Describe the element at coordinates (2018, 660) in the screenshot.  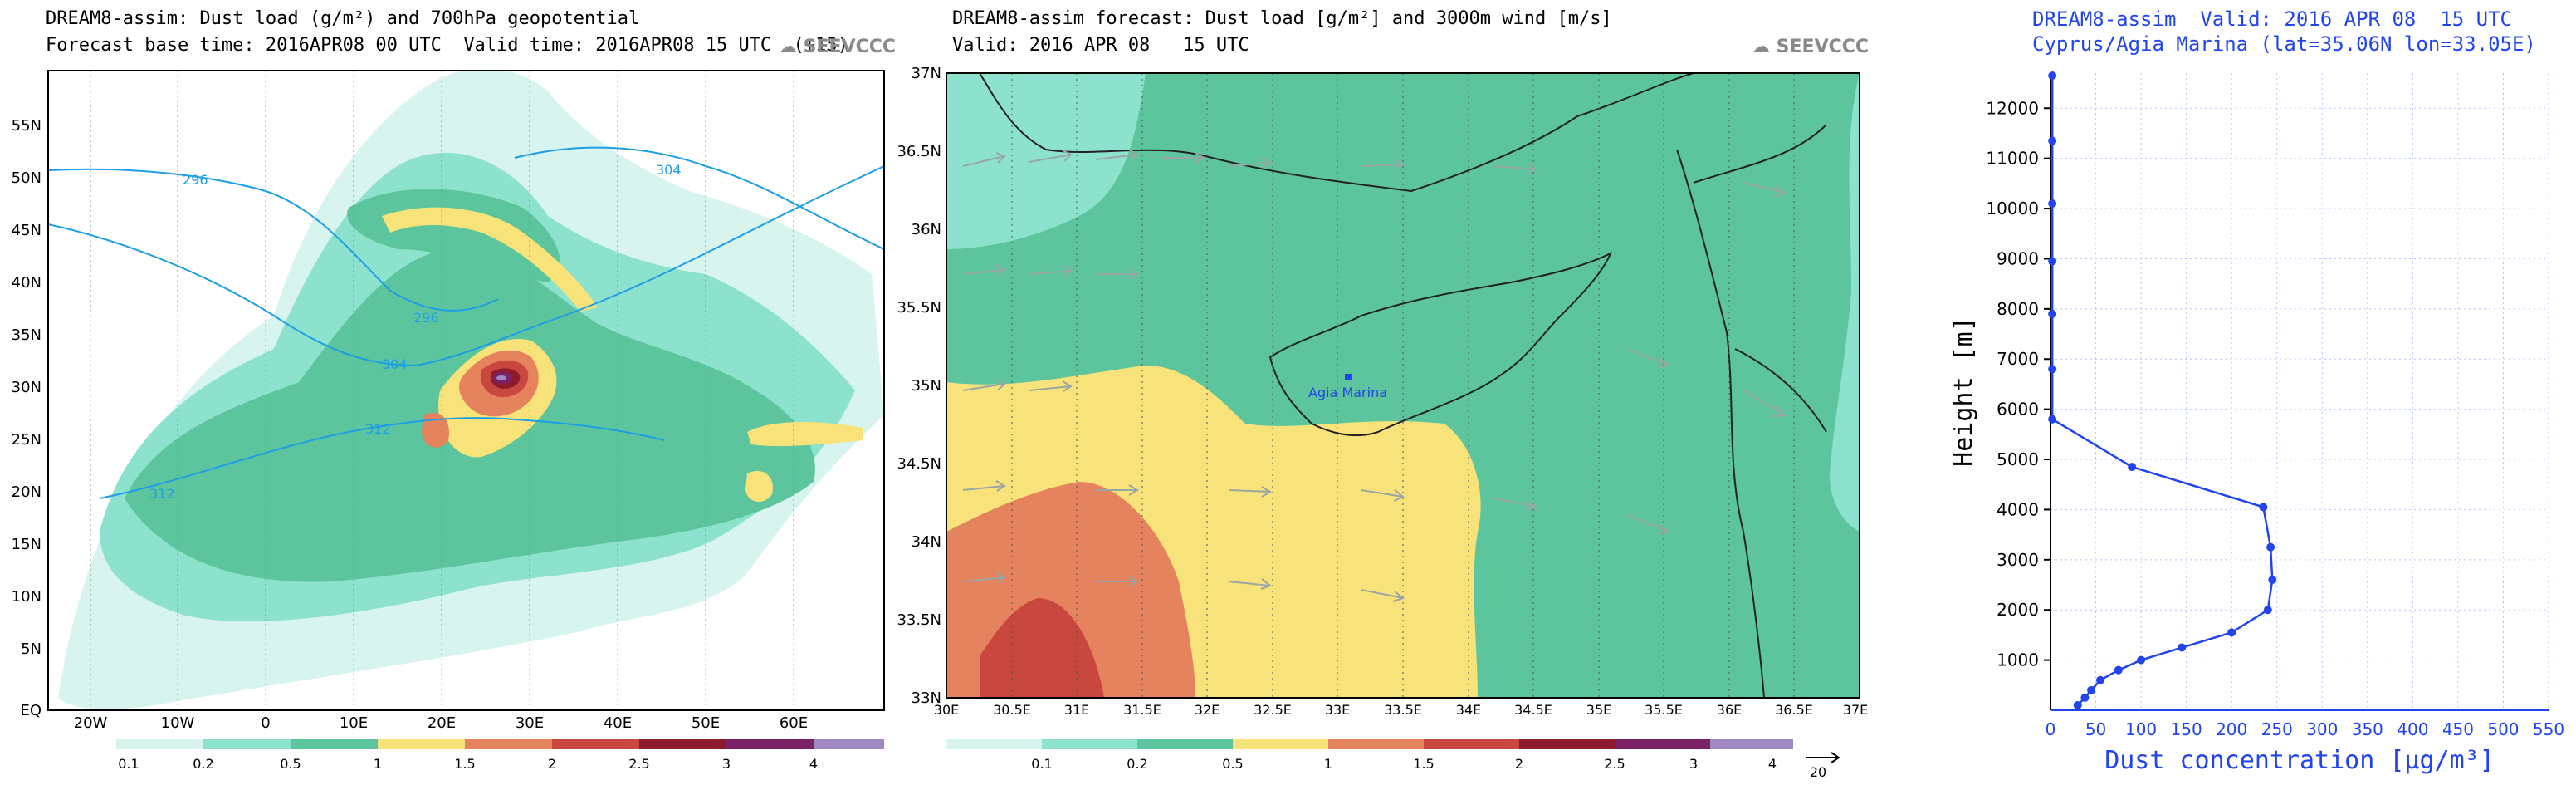
I see `y-tick-label: 1000` at that location.